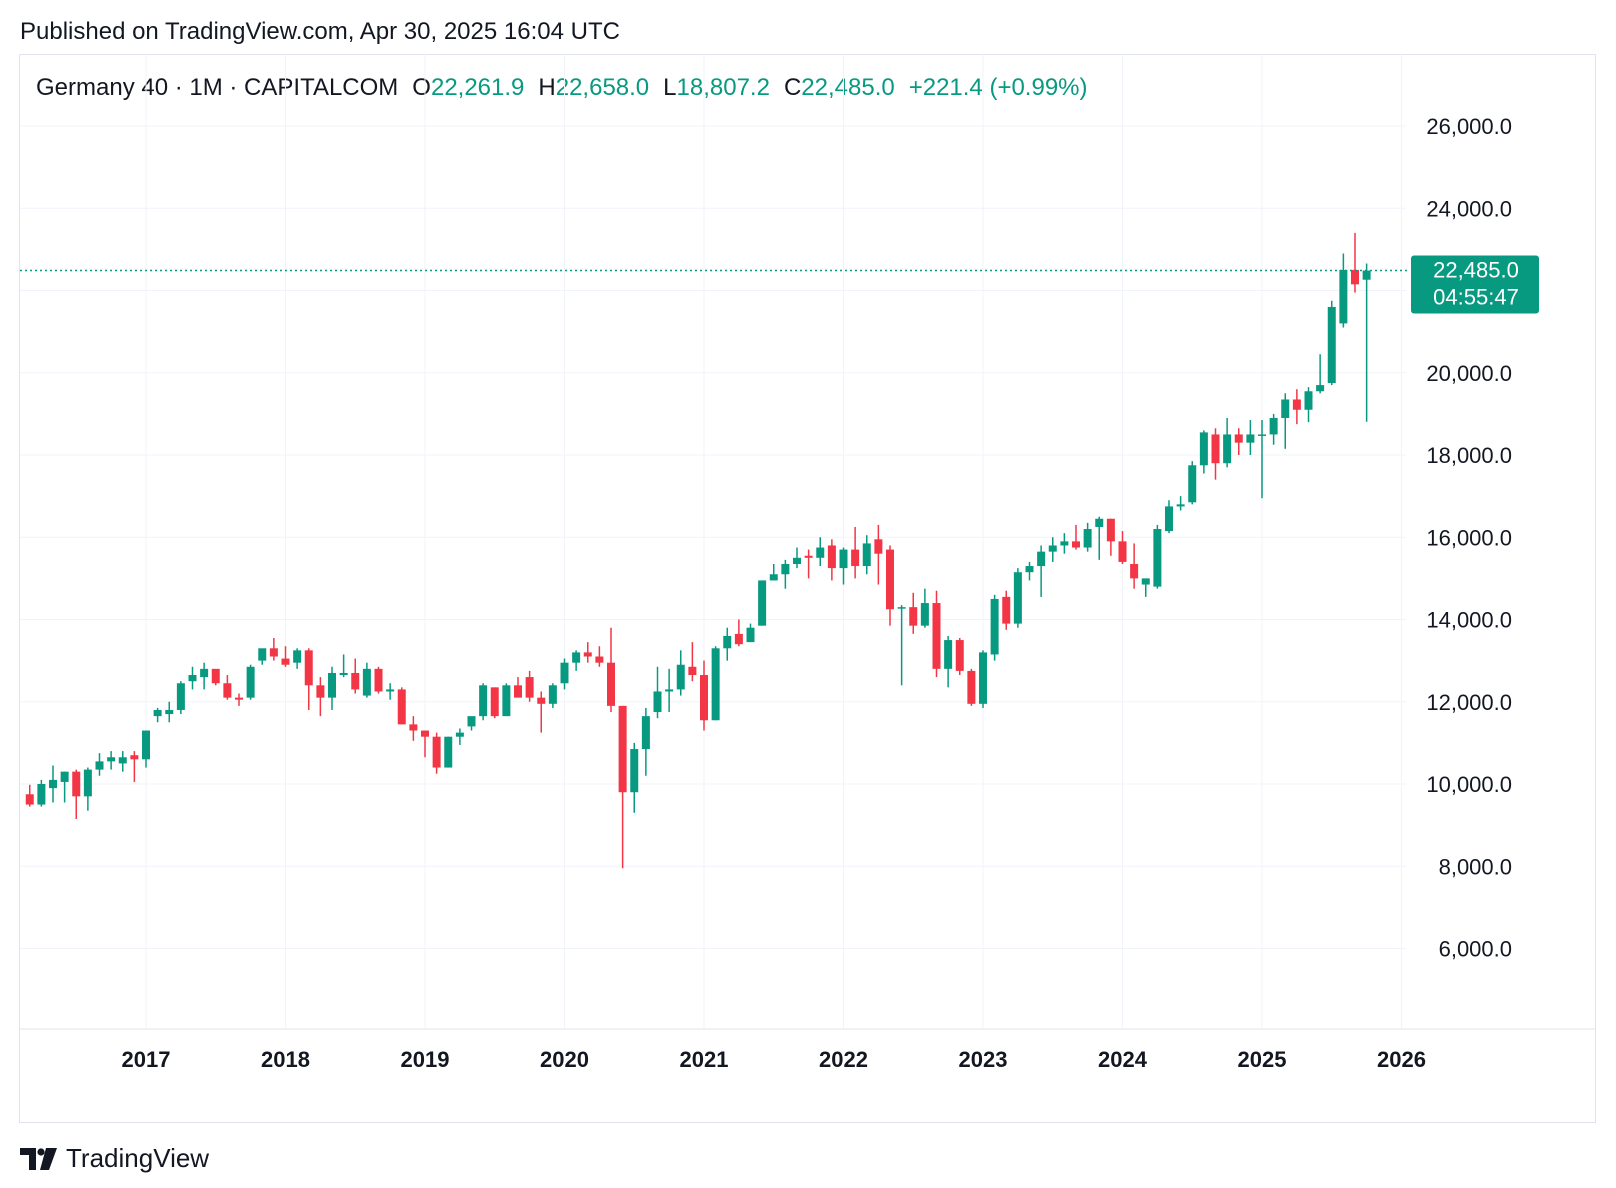 The width and height of the screenshot is (1616, 1188). I want to click on price-tick-label: 6,000.0, so click(1475, 949).